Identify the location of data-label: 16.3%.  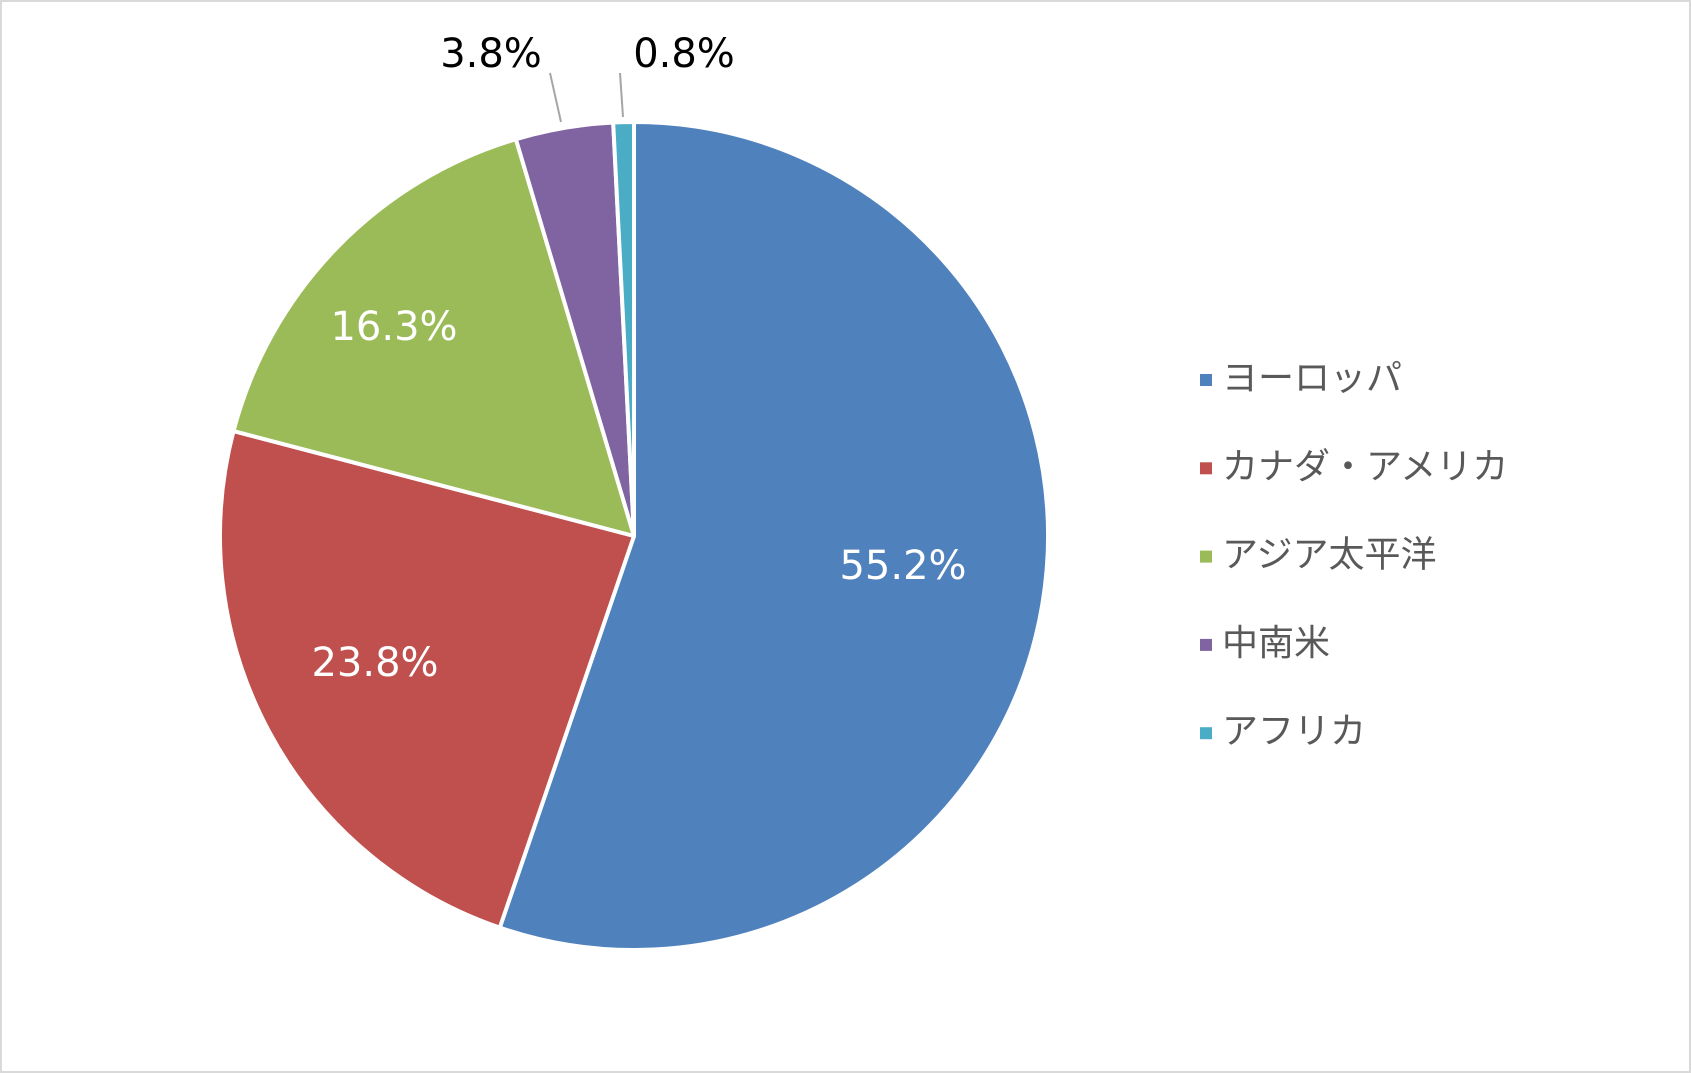
(393, 327).